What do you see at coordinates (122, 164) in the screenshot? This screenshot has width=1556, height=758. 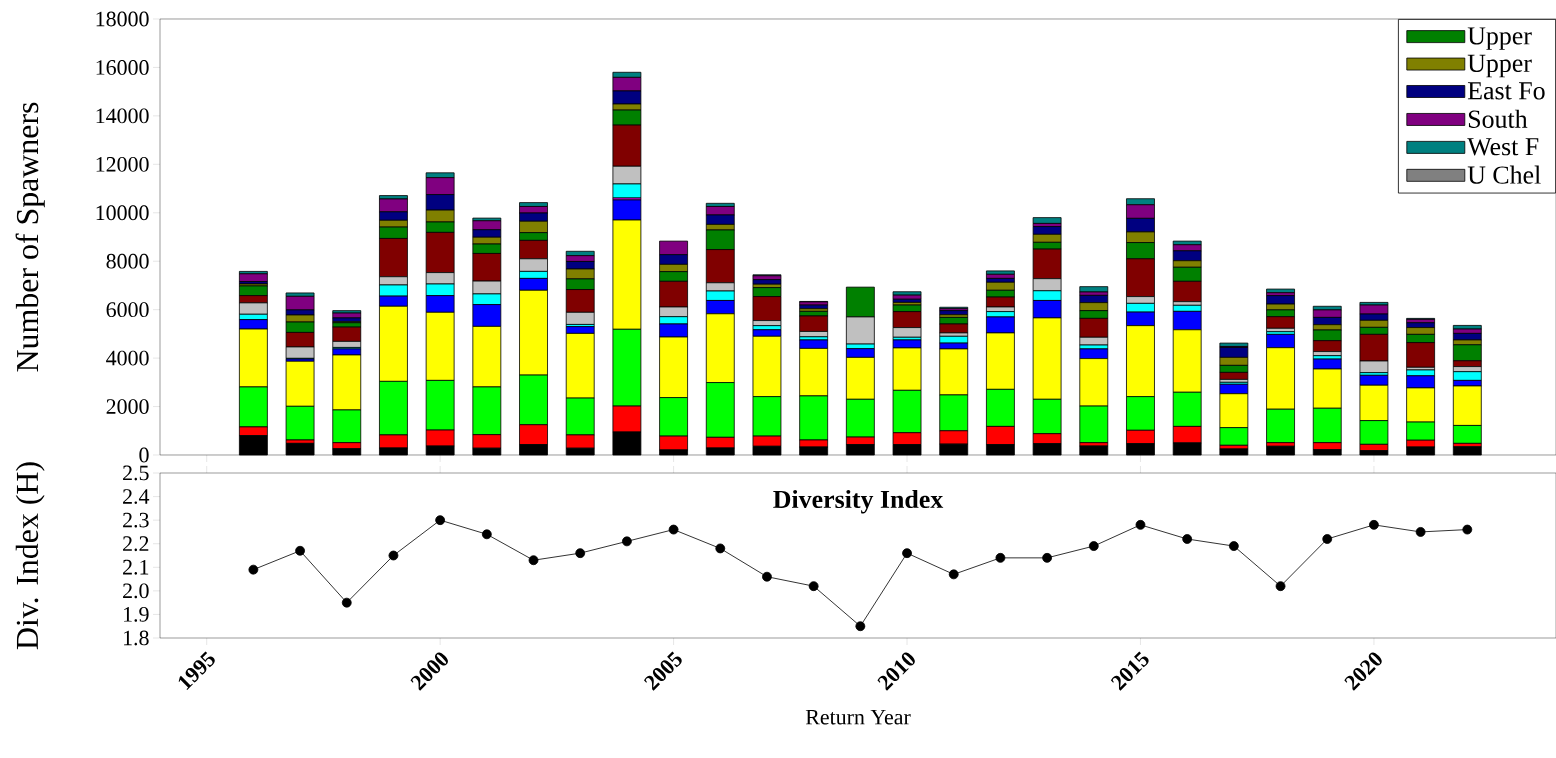 I see `y-tick-label: 12000` at bounding box center [122, 164].